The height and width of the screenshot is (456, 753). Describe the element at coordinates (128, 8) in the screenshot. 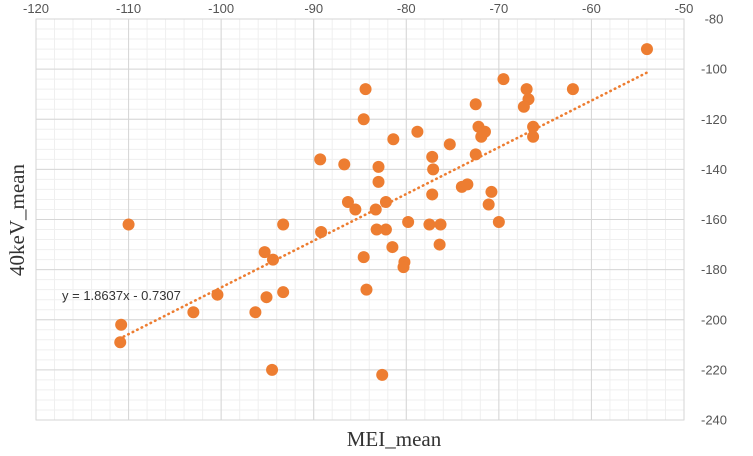

I see `x-tick-label: -110` at that location.